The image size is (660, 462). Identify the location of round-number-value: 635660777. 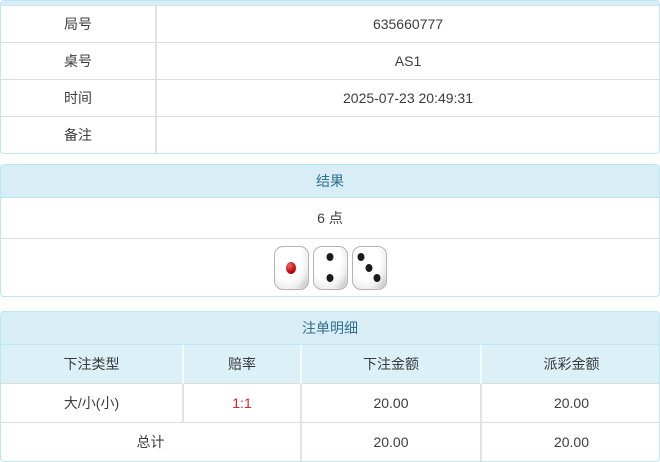
(408, 24).